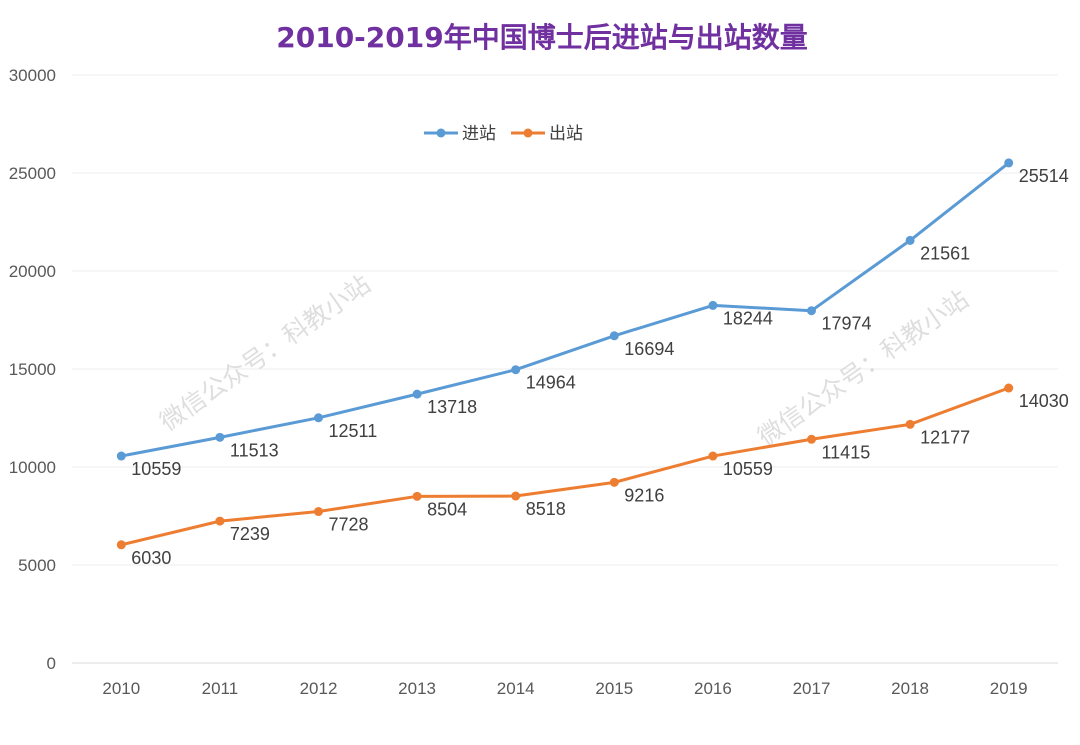  I want to click on x-tick-label: 2016, so click(713, 688).